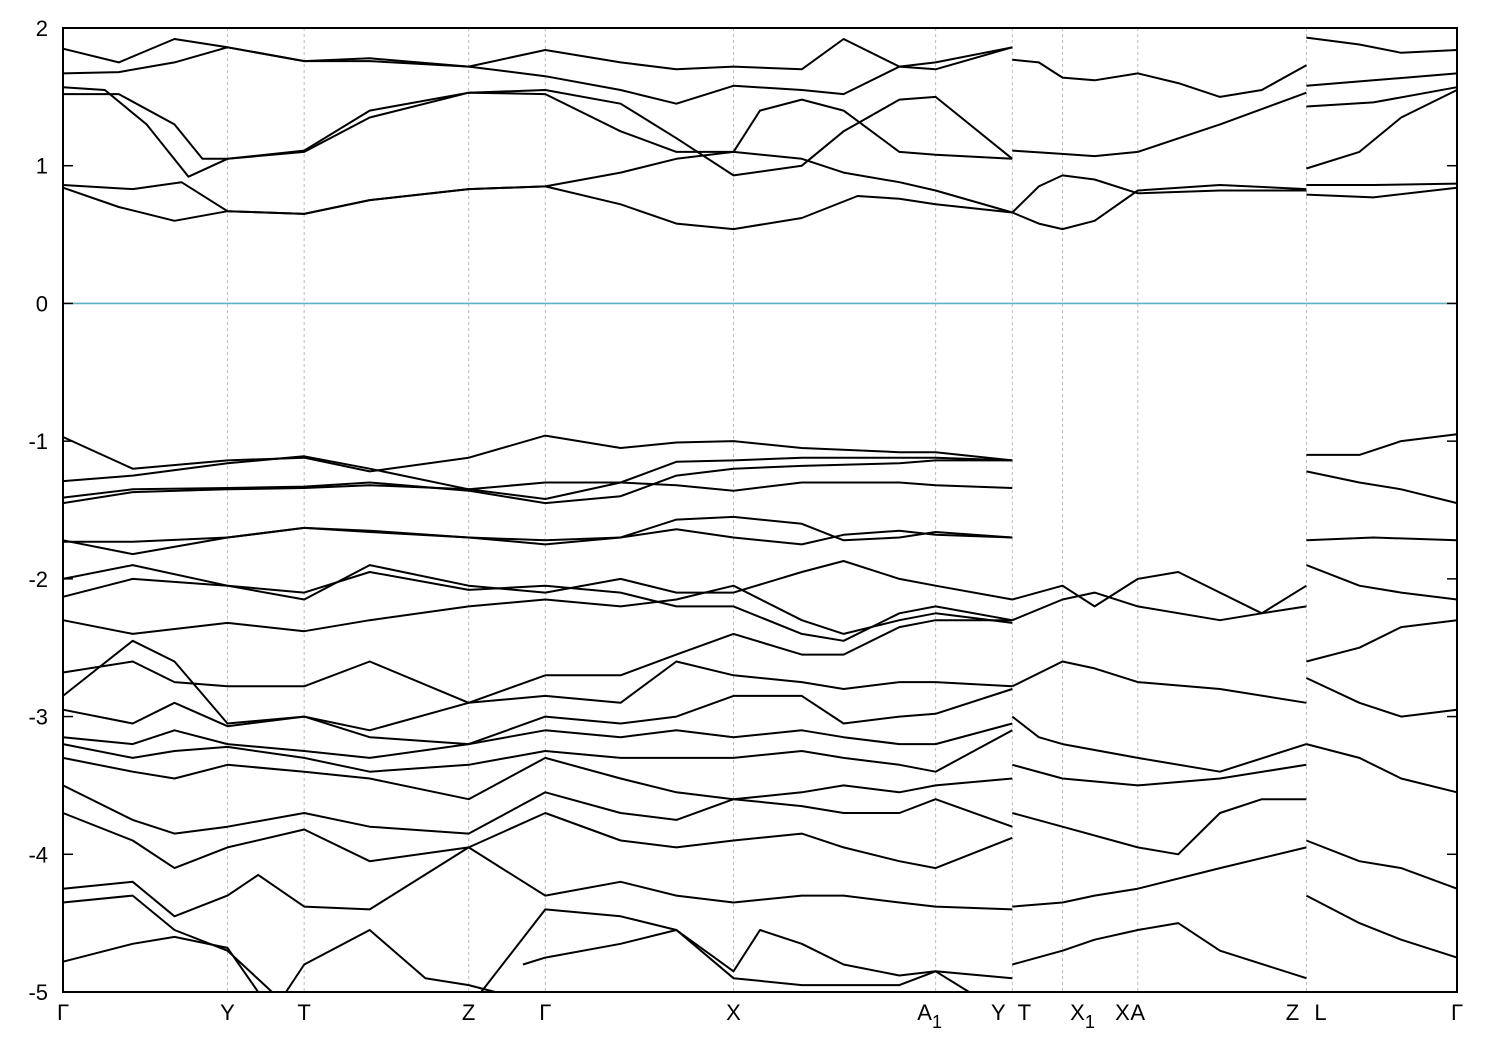 The image size is (1500, 1050). Describe the element at coordinates (1082, 1016) in the screenshot. I see `x-tick-label: X1` at that location.